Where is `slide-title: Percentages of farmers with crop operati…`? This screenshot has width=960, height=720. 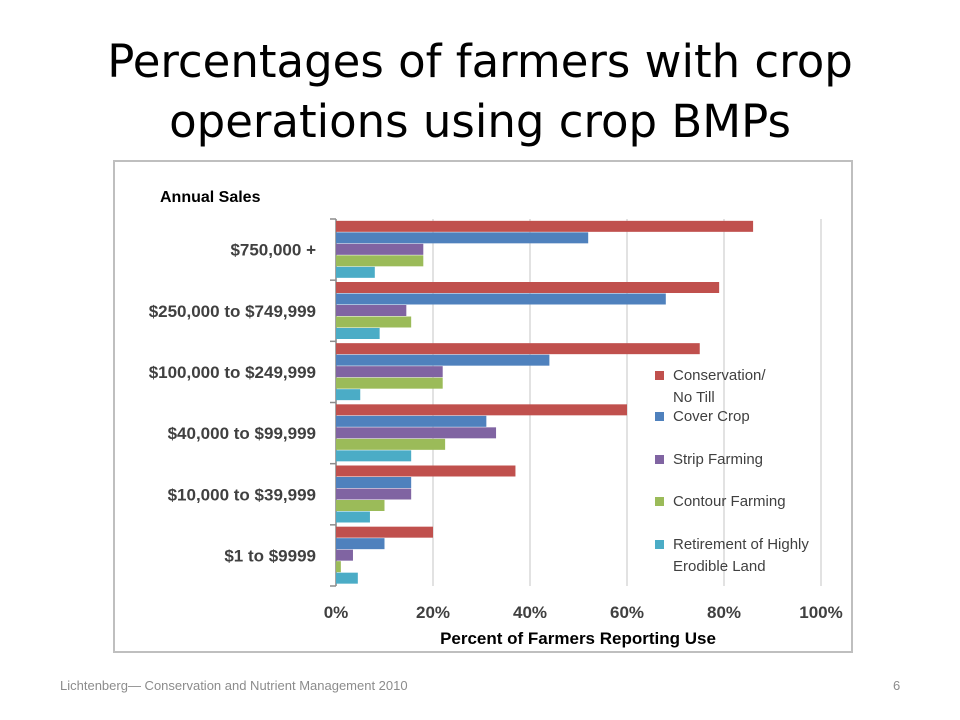 slide-title: Percentages of farmers with crop operati… is located at coordinates (480, 92).